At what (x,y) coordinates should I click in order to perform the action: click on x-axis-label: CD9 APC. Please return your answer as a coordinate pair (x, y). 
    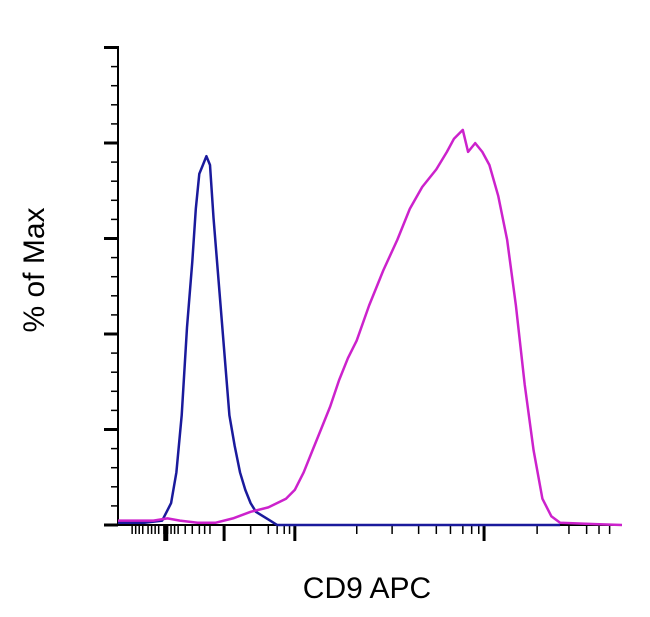
    Looking at the image, I should click on (367, 588).